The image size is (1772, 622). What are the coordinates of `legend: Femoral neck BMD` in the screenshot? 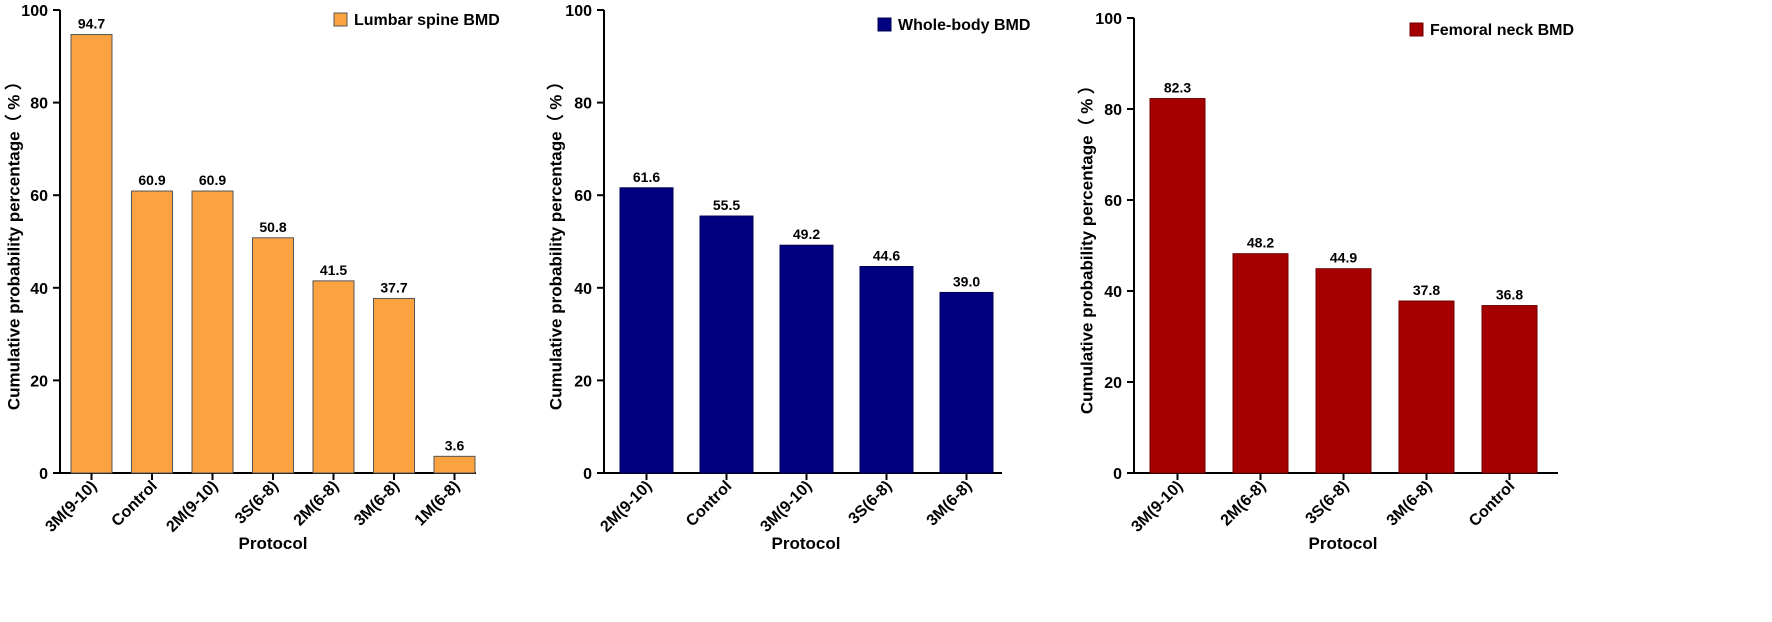 It's located at (1491, 30).